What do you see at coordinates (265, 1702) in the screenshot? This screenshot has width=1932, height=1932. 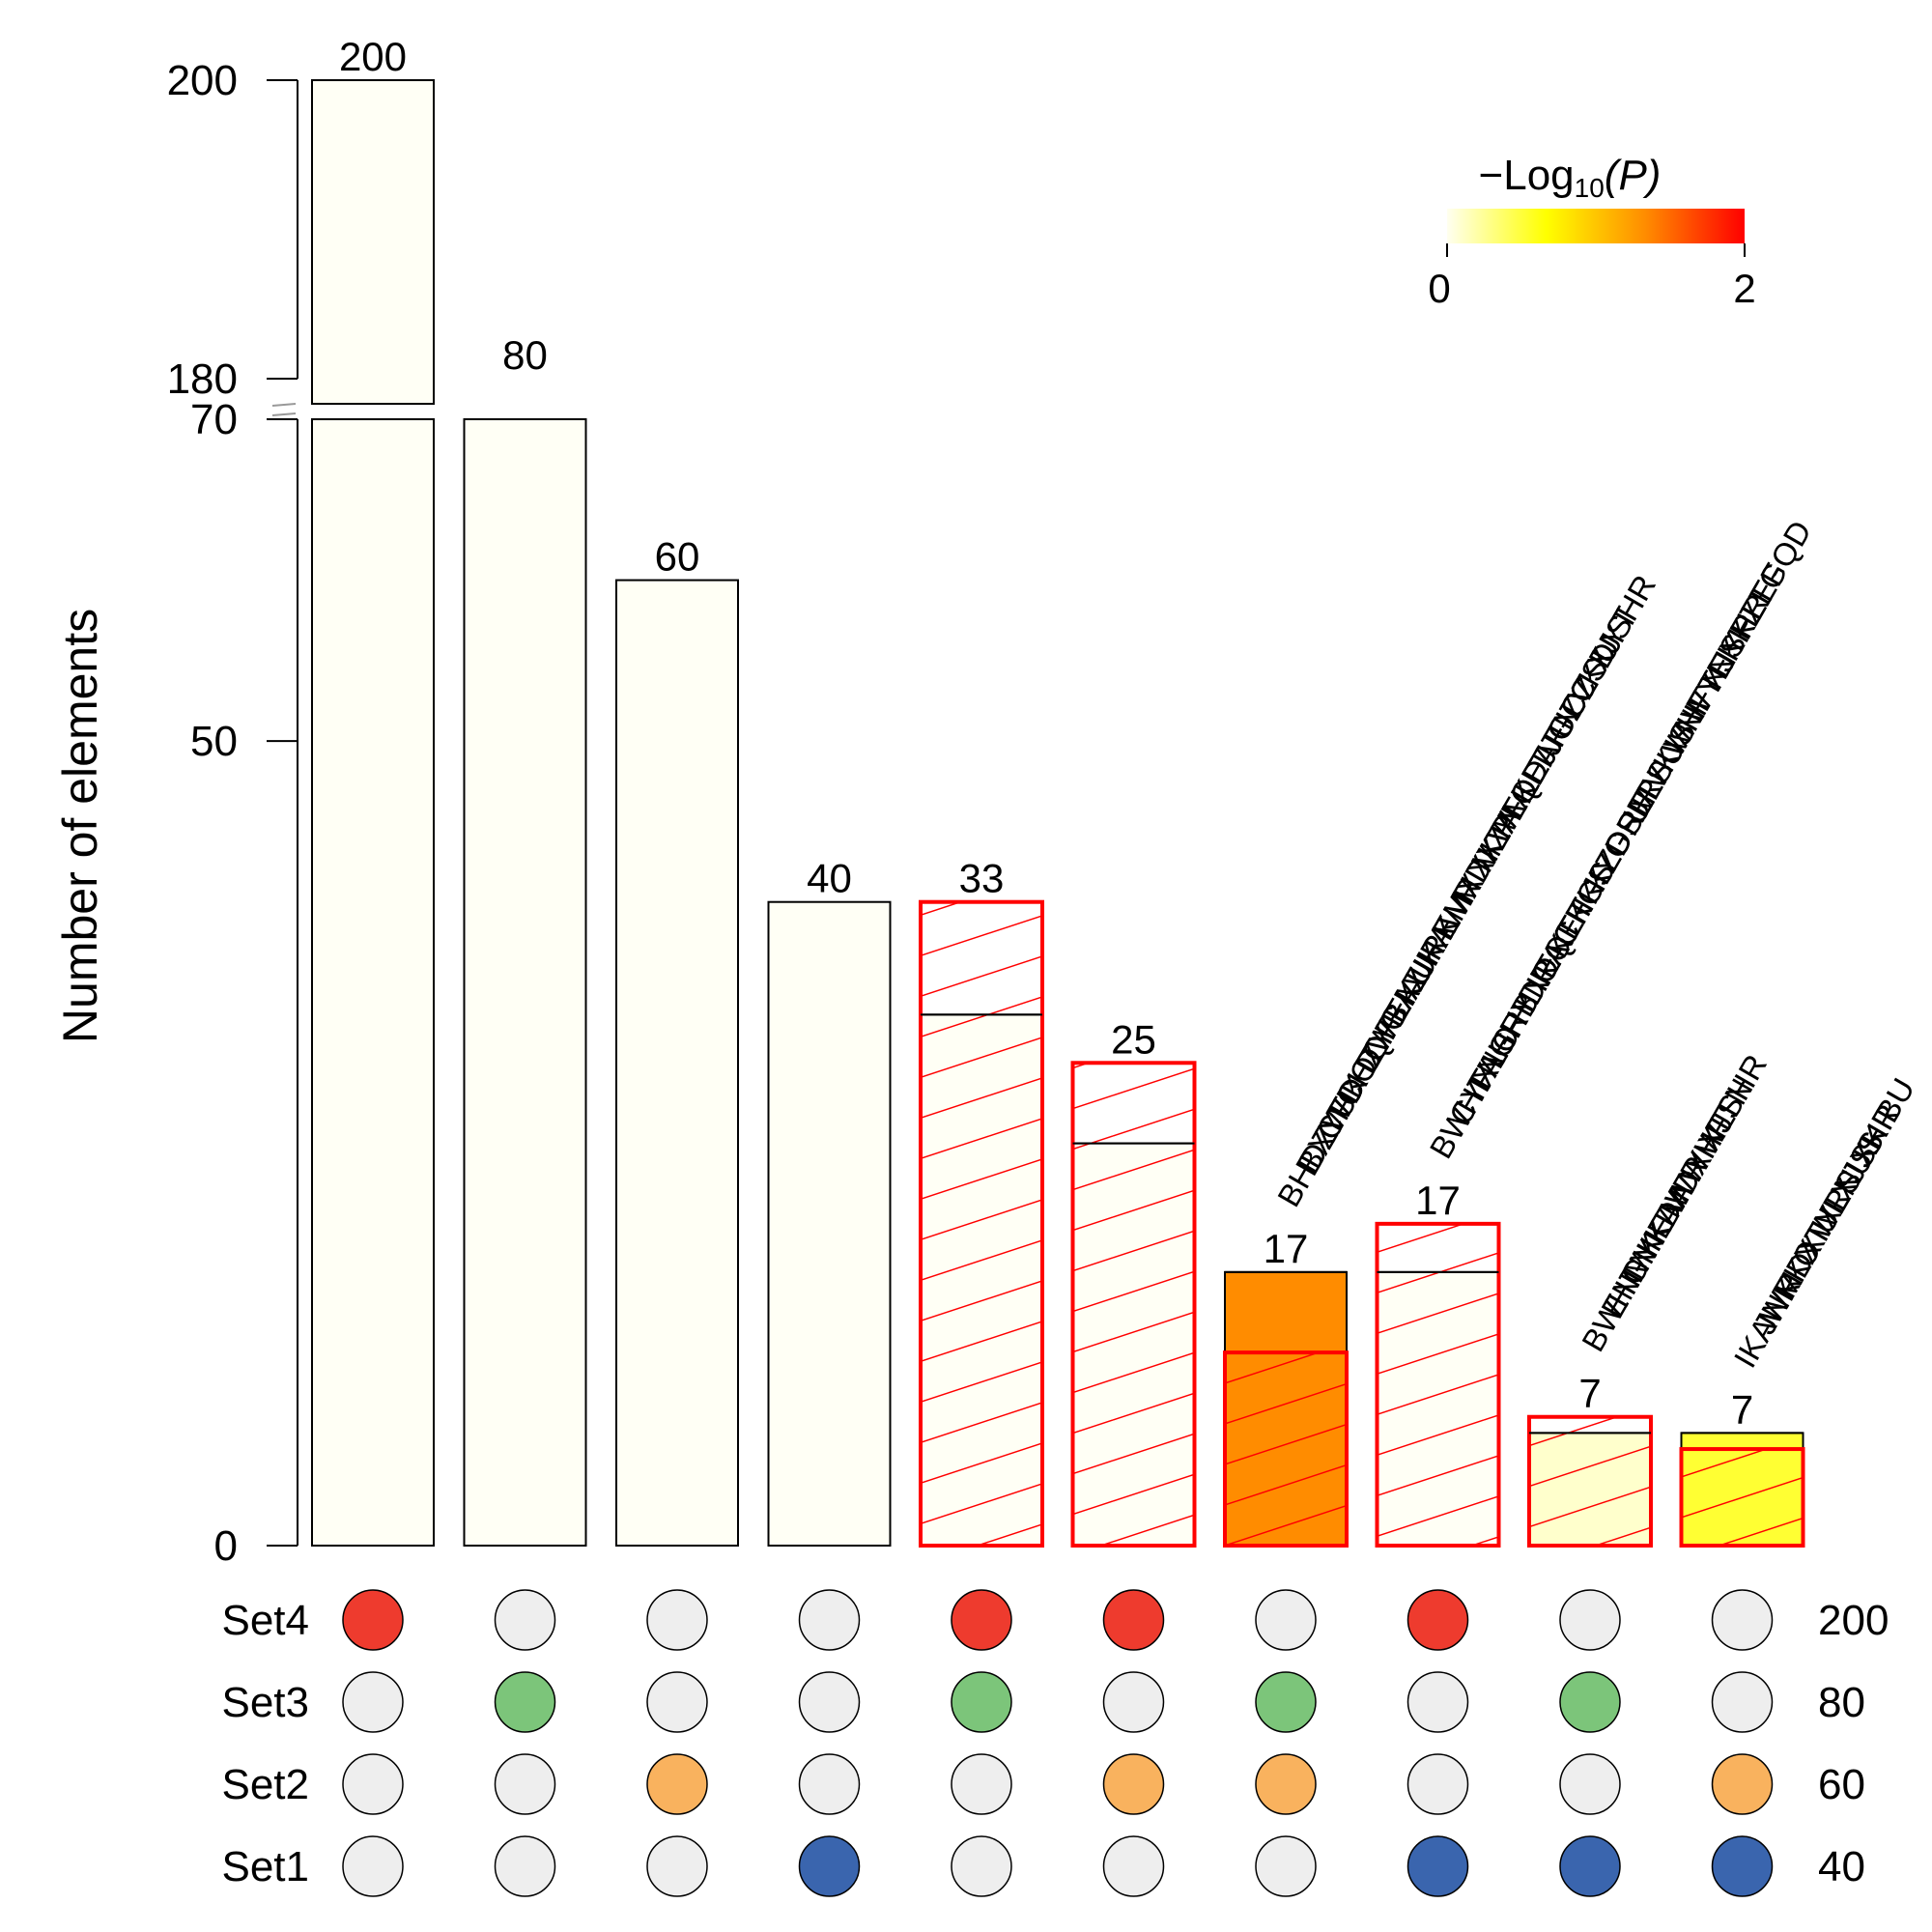 I see `set-name-label: Set3` at bounding box center [265, 1702].